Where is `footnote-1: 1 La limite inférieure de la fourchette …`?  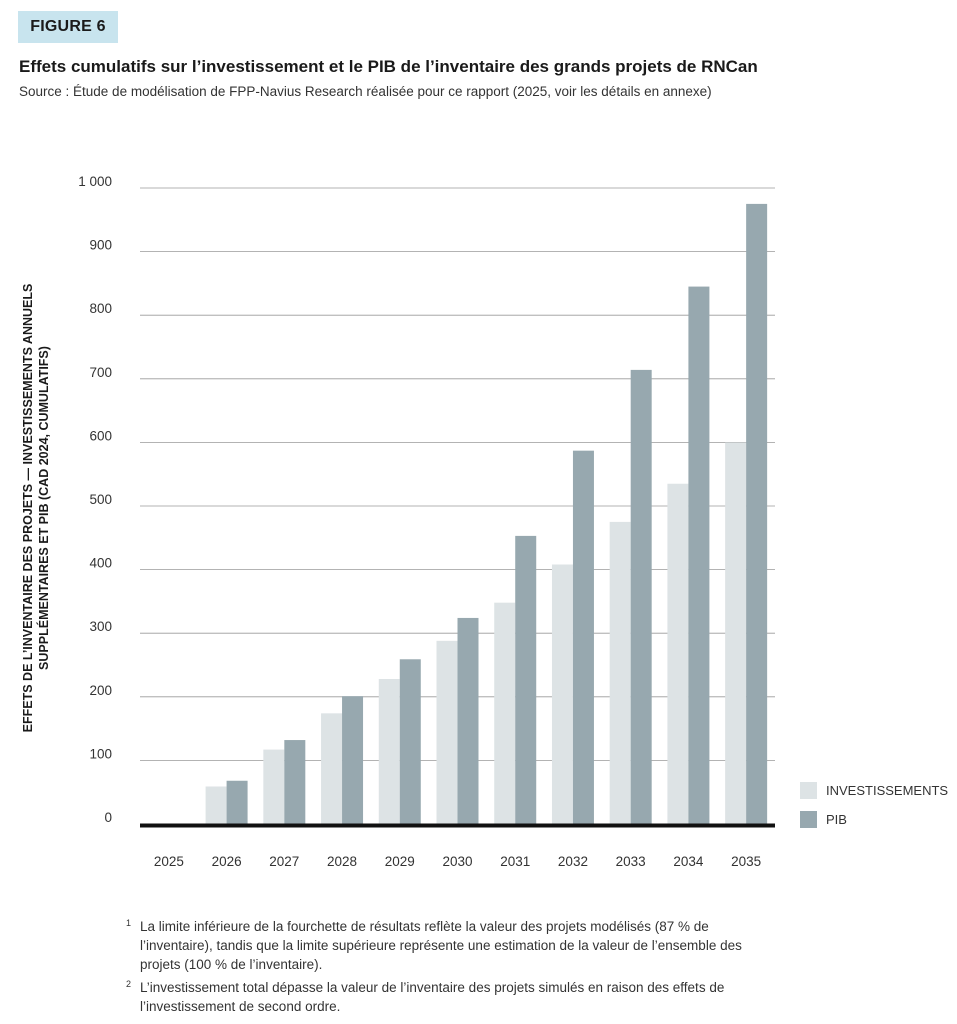 footnote-1: 1 La limite inférieure de la fourchette … is located at coordinates (436, 945).